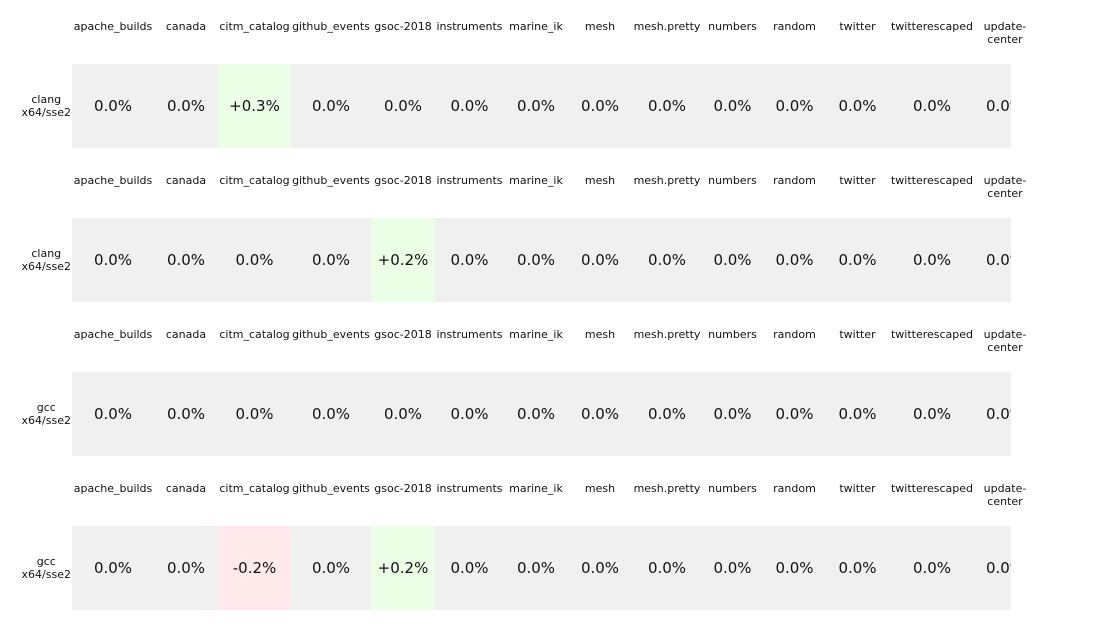  What do you see at coordinates (113, 350) in the screenshot?
I see `column-header: apache_builds` at bounding box center [113, 350].